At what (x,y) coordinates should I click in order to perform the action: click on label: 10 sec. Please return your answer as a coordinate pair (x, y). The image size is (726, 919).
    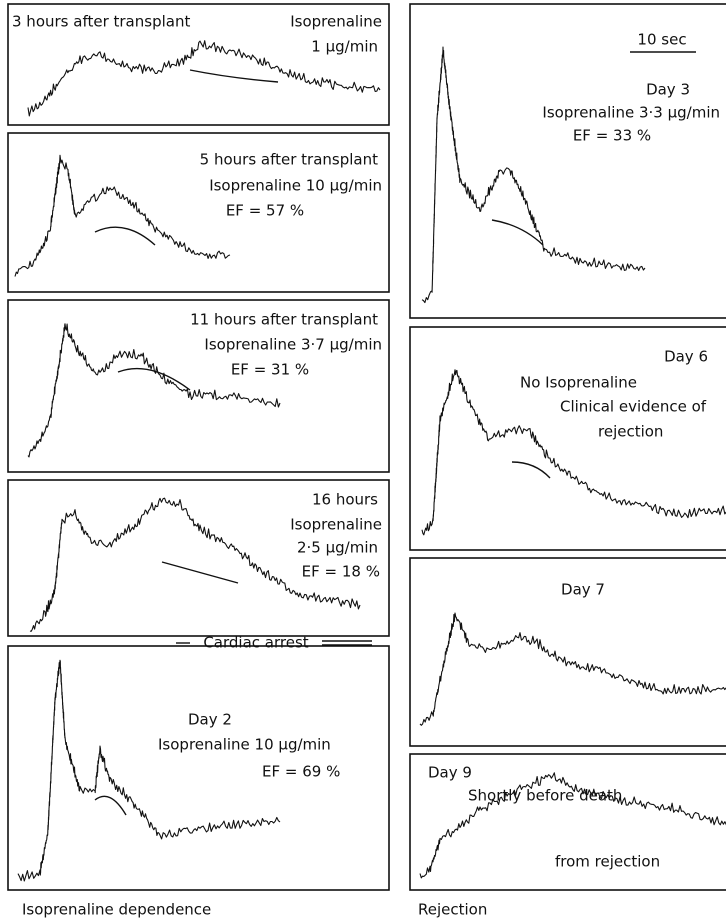
    Looking at the image, I should click on (661, 40).